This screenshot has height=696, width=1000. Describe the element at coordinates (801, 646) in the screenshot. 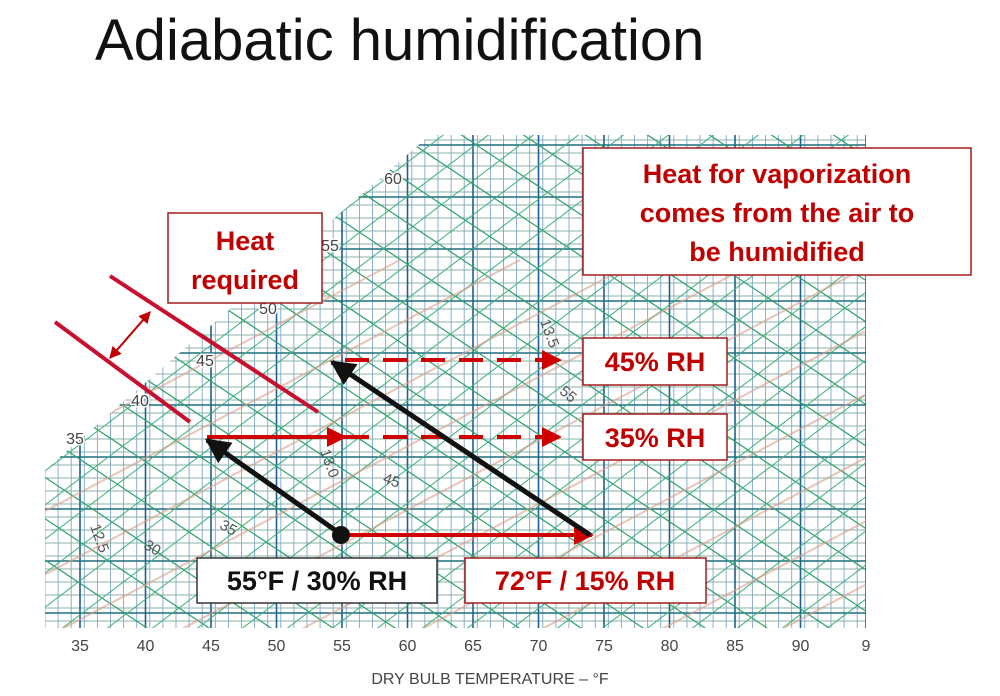

I see `x-tick-label: 90` at that location.